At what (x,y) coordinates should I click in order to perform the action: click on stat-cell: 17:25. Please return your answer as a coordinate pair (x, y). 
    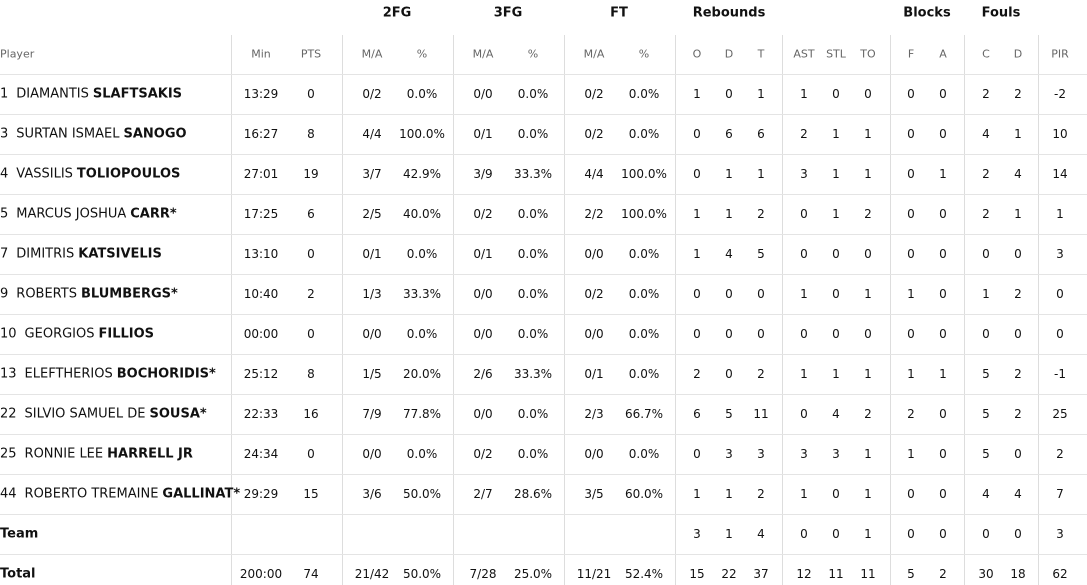
    Looking at the image, I should click on (261, 214).